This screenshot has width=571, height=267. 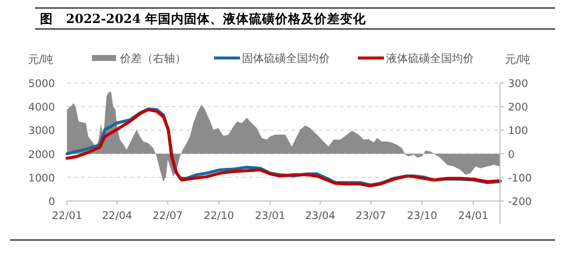 What do you see at coordinates (473, 216) in the screenshot?
I see `x-tick-label: 24/01` at bounding box center [473, 216].